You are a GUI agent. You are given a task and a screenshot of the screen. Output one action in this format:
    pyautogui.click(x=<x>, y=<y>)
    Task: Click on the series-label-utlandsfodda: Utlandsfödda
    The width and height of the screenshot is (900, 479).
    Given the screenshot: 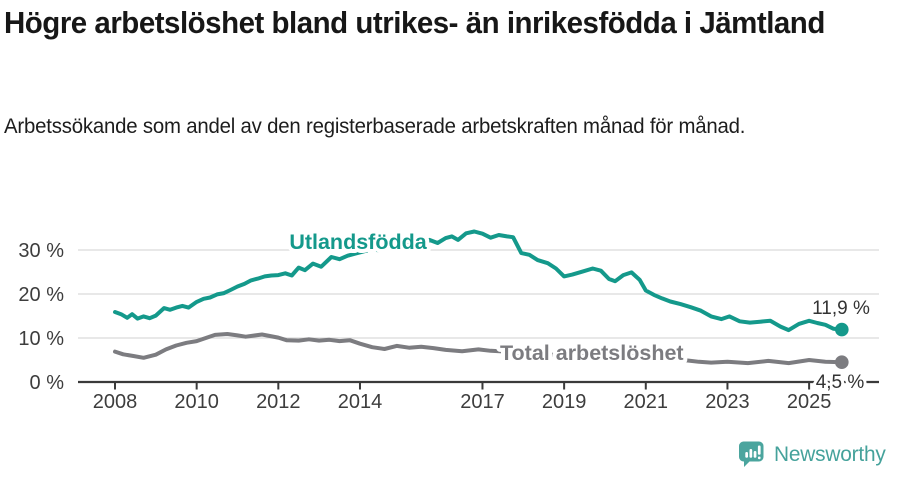 What is the action you would take?
    pyautogui.click(x=358, y=242)
    